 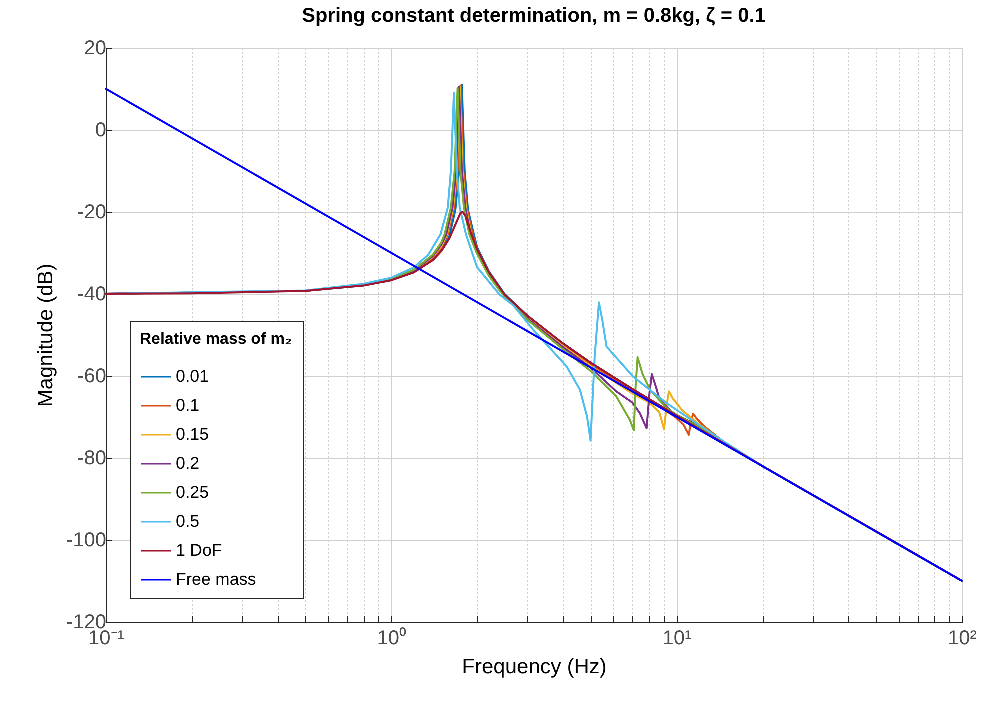 I want to click on y-axis-title: Magnitude (dB), so click(x=46, y=336).